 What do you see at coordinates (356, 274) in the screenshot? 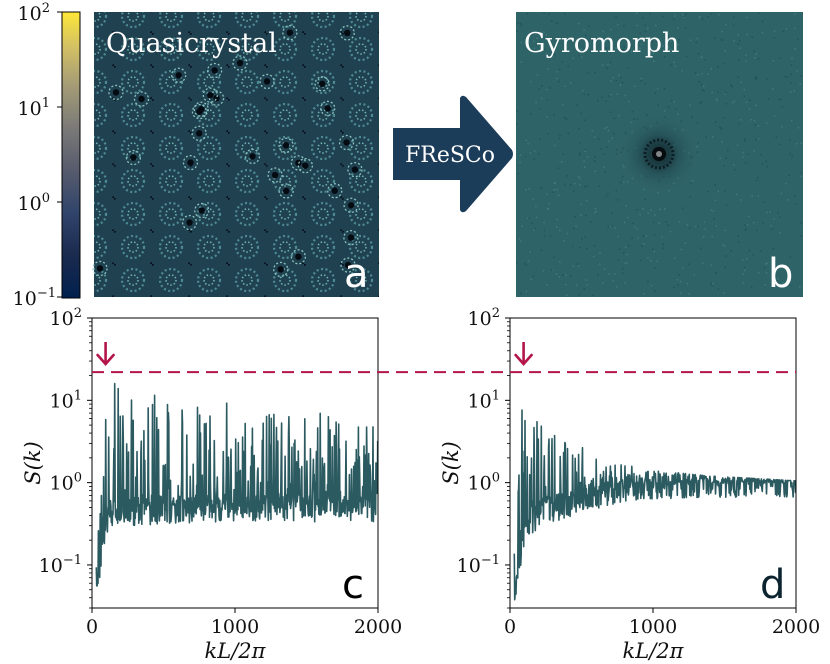
I see `panel-a-letter: a` at bounding box center [356, 274].